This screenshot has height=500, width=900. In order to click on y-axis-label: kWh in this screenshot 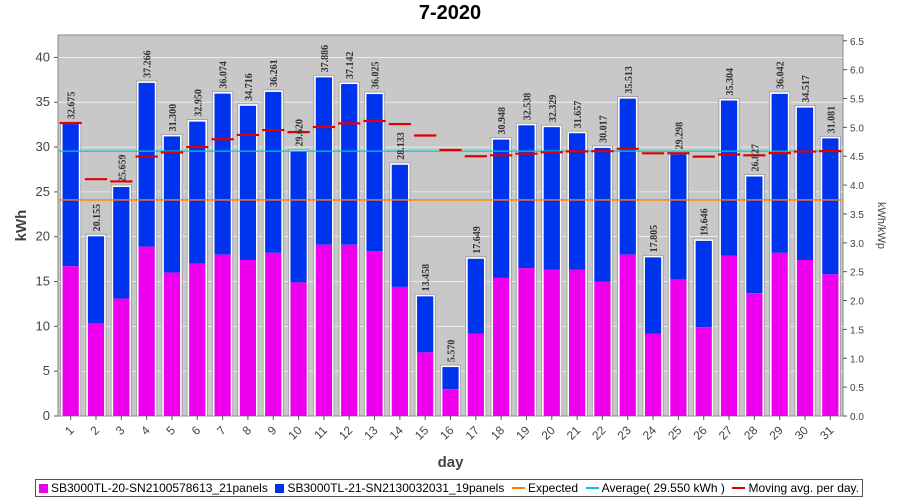, I will do `click(21, 226)`.